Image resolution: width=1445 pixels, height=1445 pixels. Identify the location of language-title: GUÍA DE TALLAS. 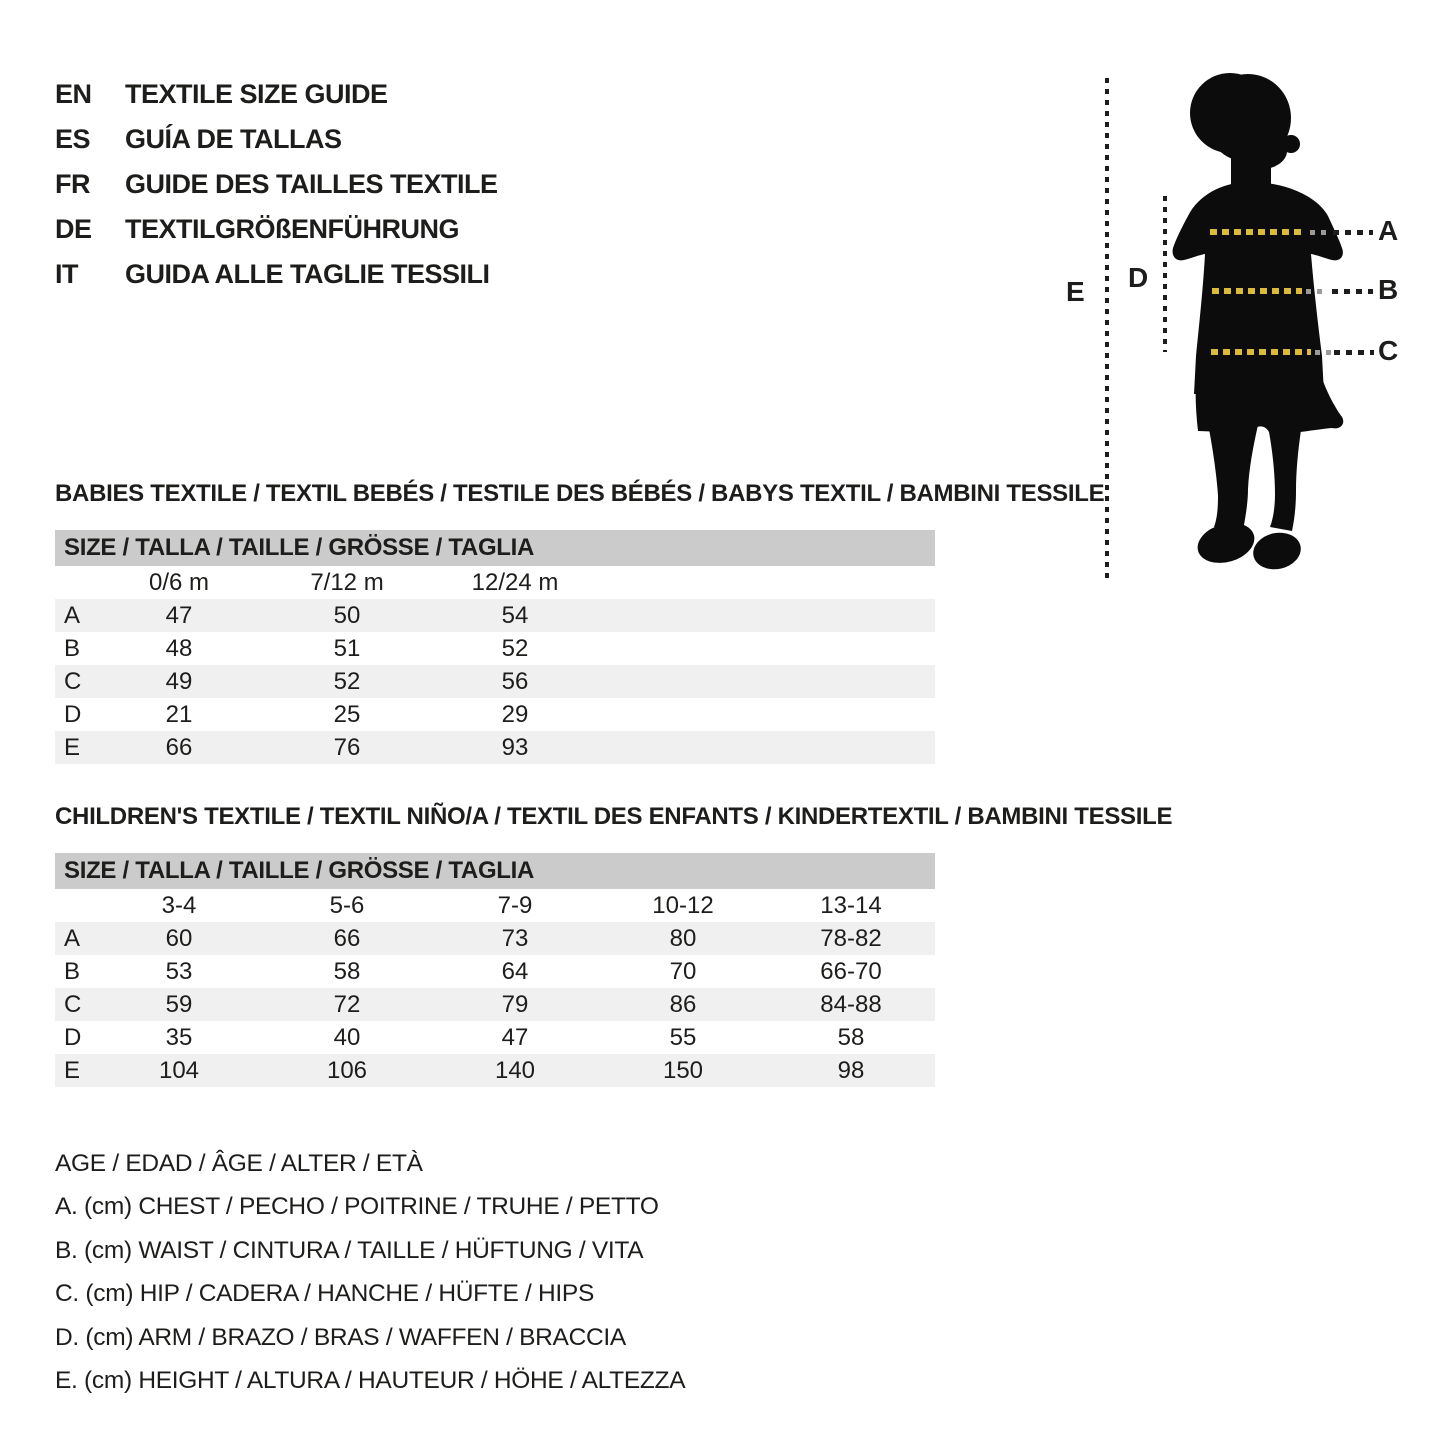
(233, 139).